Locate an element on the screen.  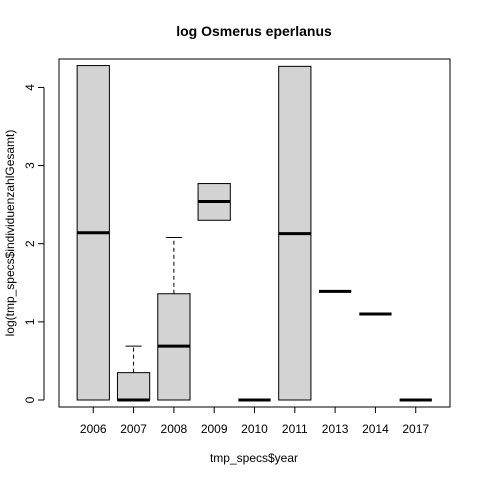
x-tick-label: 2008 is located at coordinates (174, 429).